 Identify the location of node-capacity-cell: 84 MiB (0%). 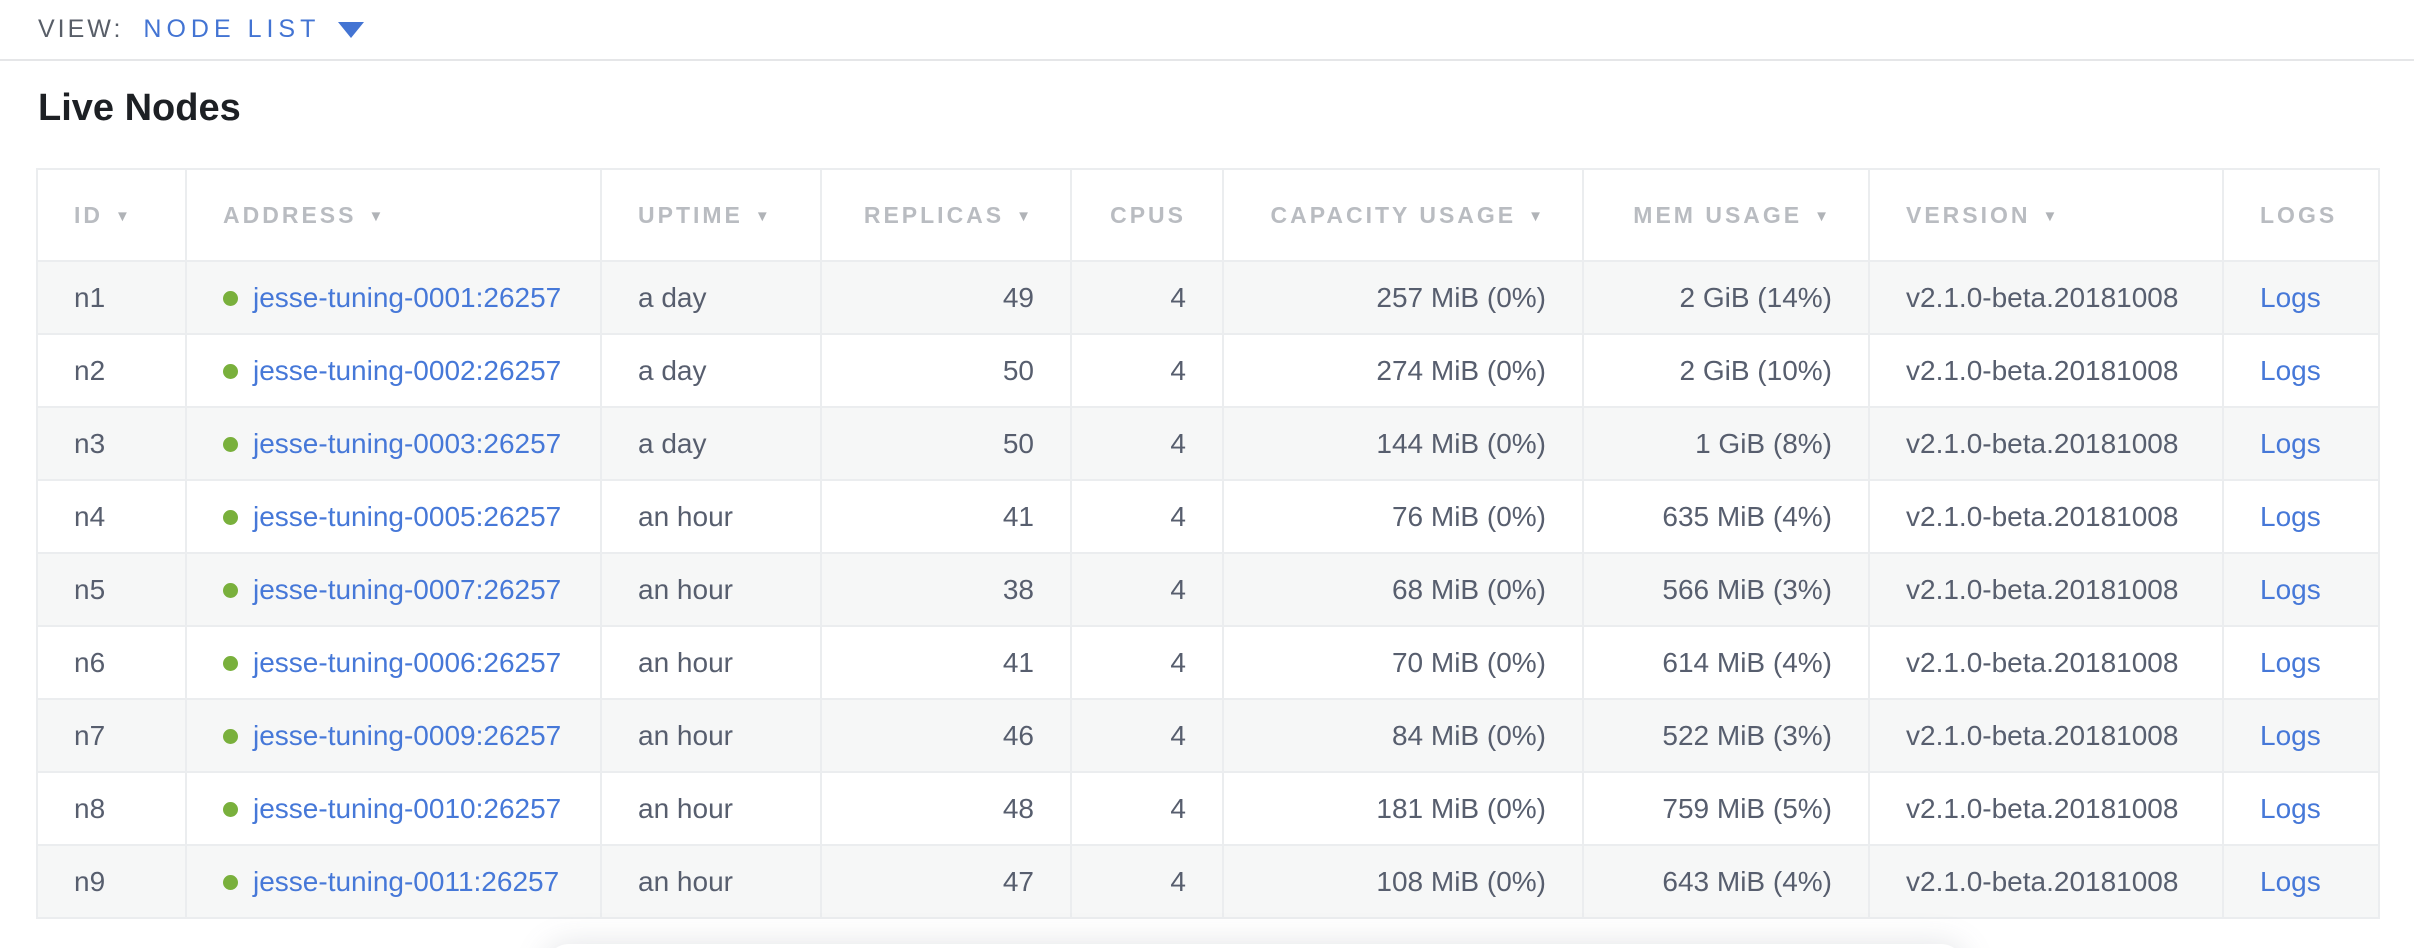
(1403, 735).